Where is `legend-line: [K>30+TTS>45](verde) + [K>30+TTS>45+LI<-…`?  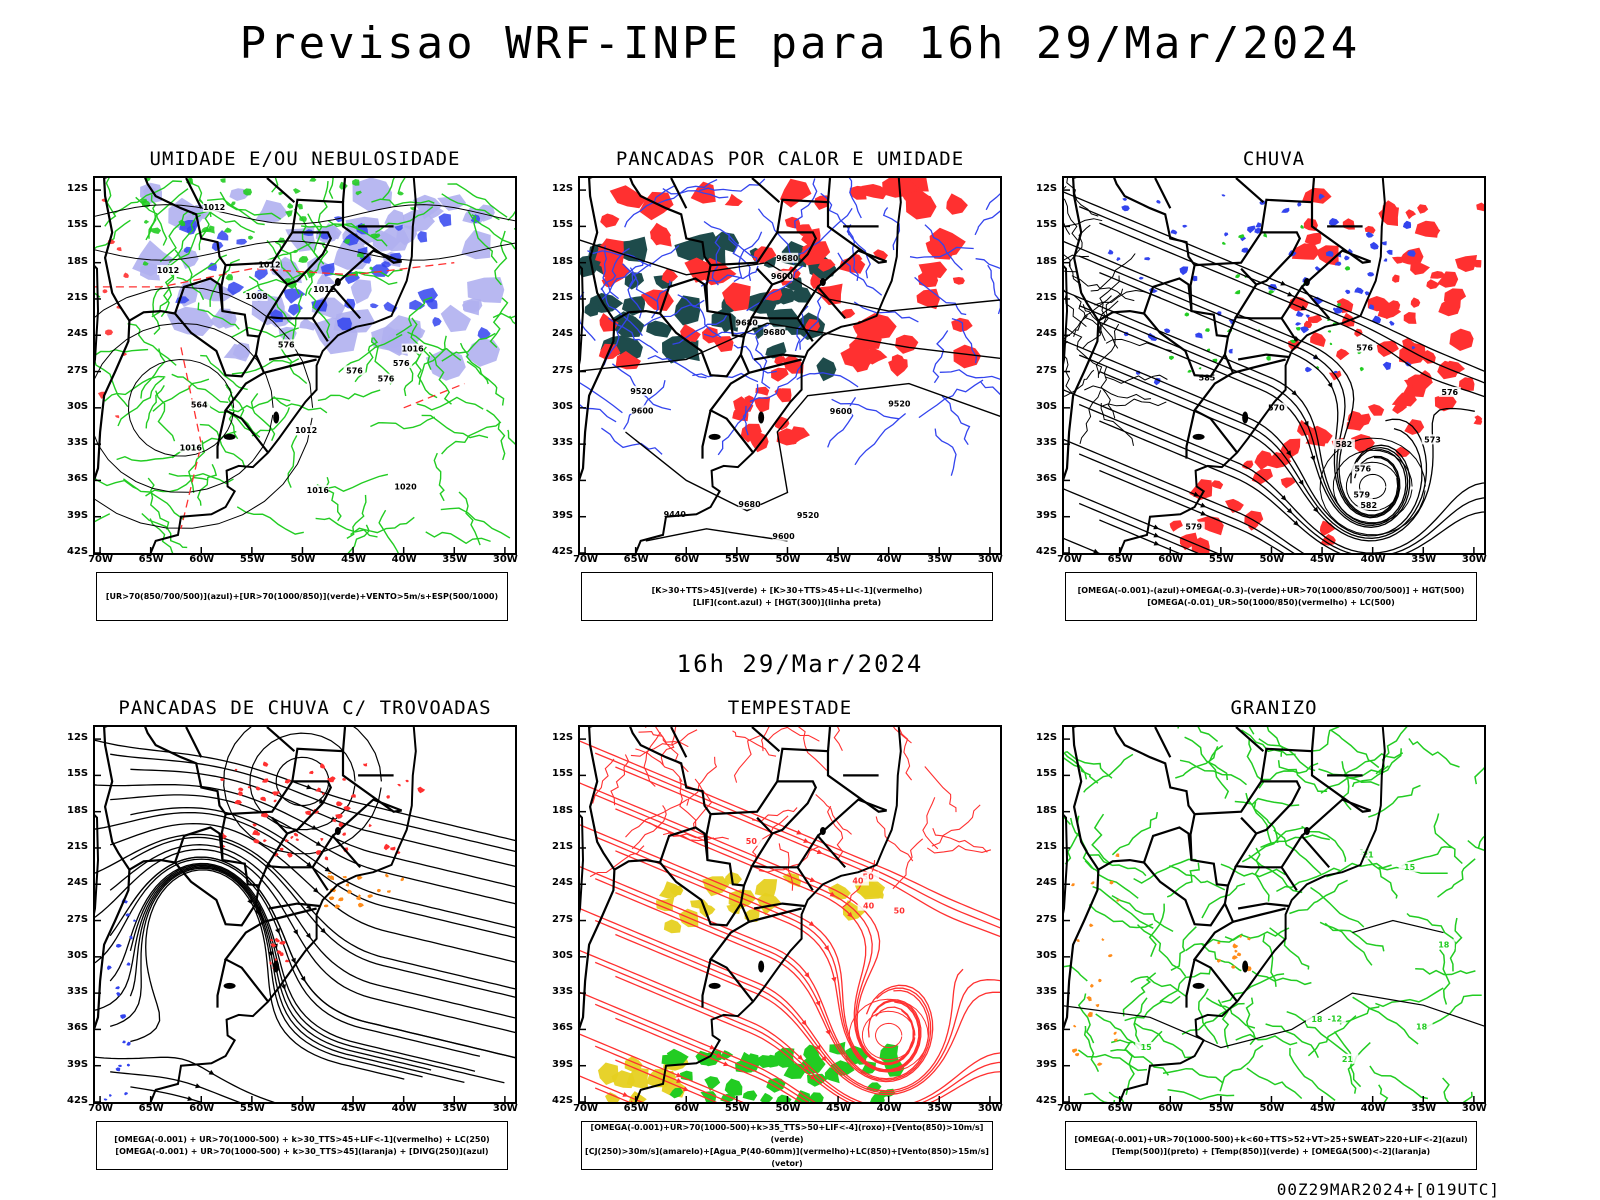 legend-line: [K>30+TTS>45](verde) + [K>30+TTS>45+LI<-… is located at coordinates (787, 590).